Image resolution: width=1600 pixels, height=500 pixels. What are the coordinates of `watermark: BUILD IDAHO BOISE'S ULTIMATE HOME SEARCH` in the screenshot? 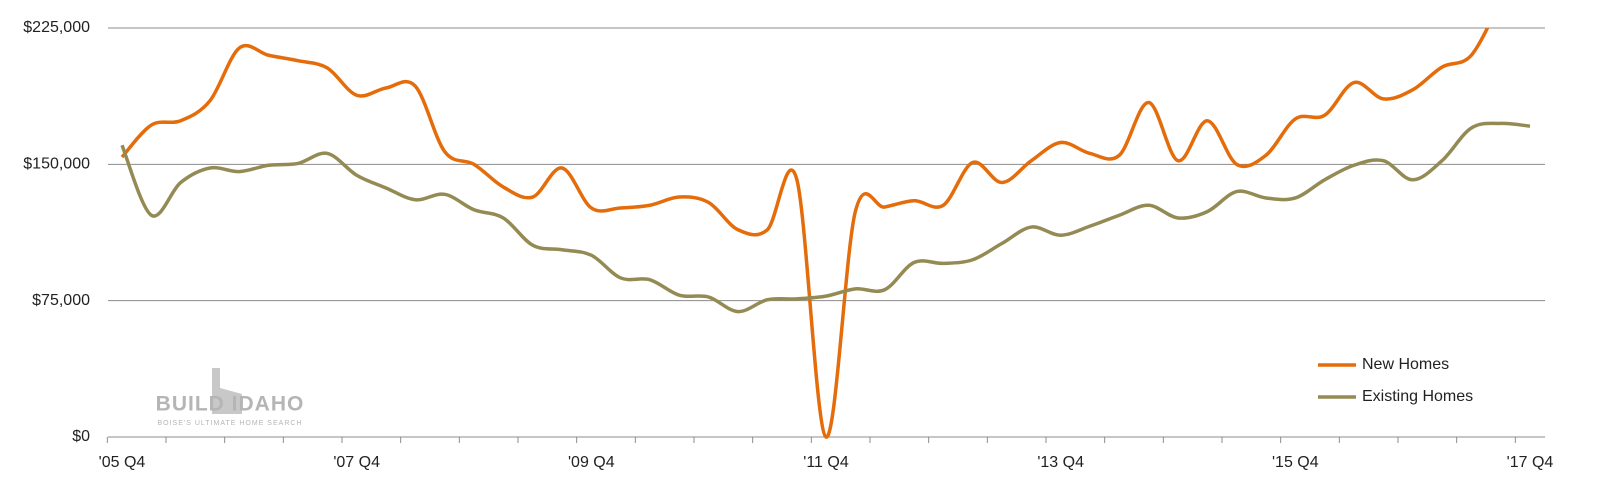 It's located at (230, 397).